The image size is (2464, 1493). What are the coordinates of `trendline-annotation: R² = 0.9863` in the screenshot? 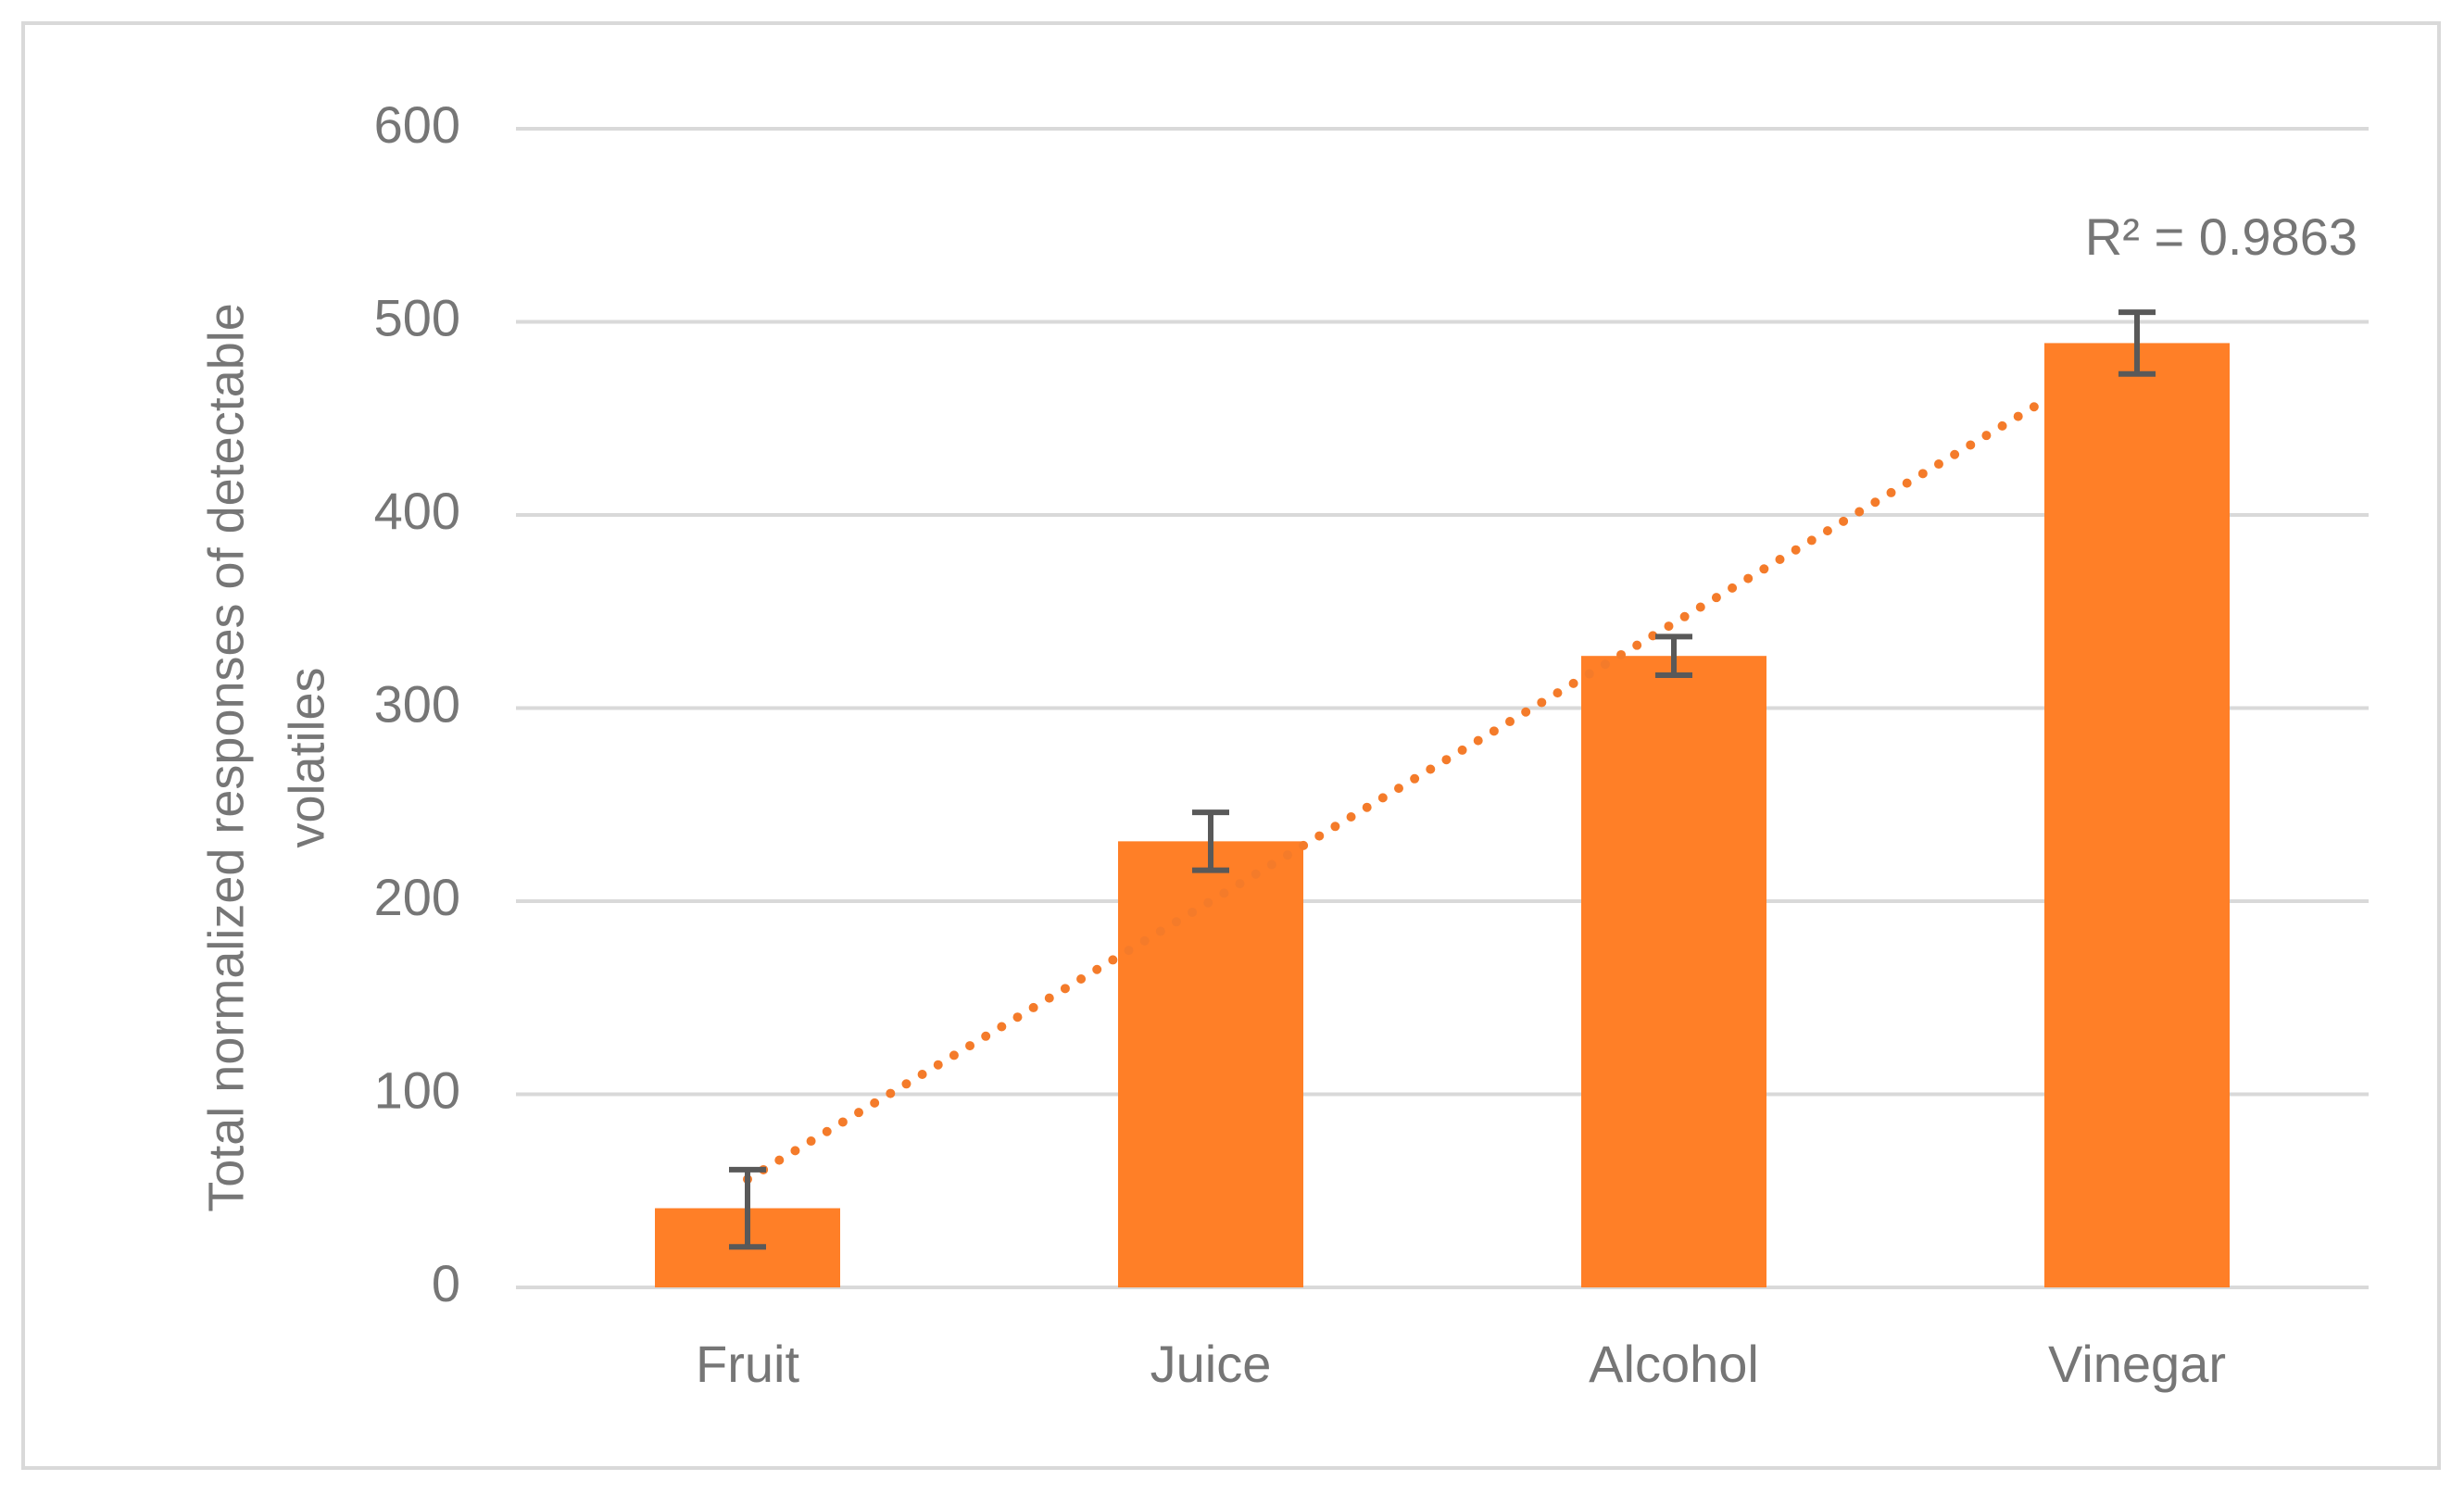 It's located at (2221, 236).